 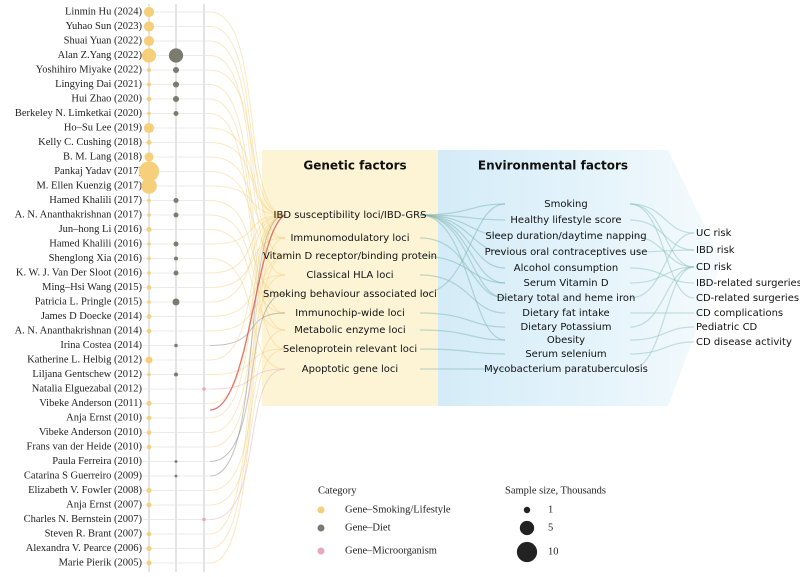 What do you see at coordinates (103, 11) in the screenshot?
I see `study-label: Linmin Hu (2024)` at bounding box center [103, 11].